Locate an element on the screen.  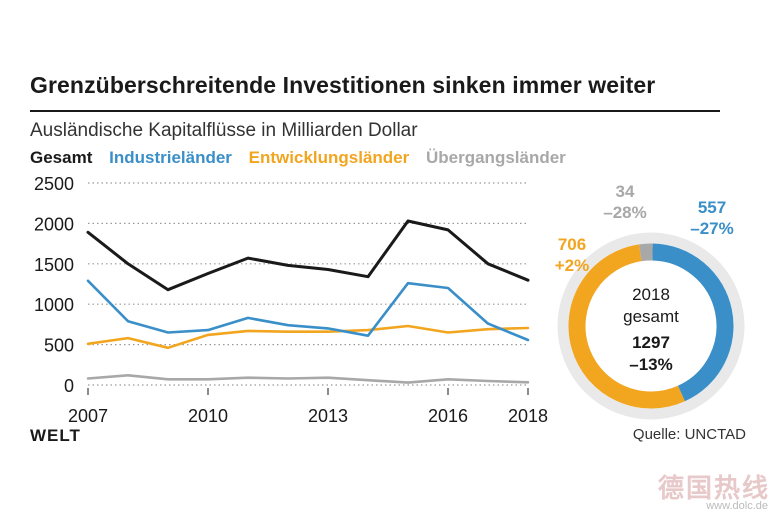
x-tick-label: 2013 is located at coordinates (328, 416).